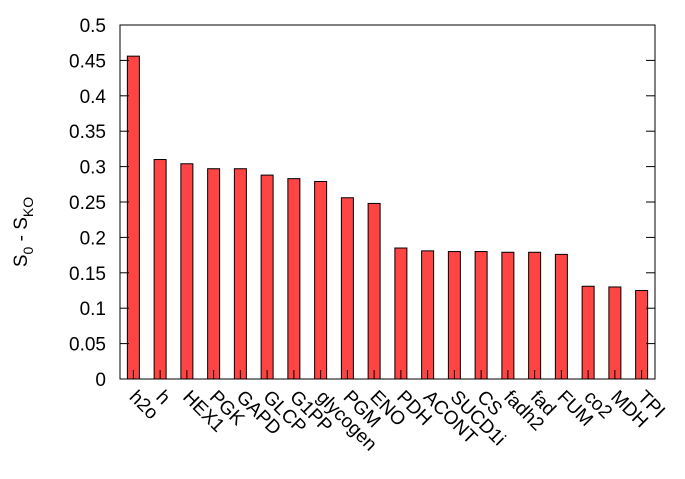  I want to click on bar-h, so click(160, 269).